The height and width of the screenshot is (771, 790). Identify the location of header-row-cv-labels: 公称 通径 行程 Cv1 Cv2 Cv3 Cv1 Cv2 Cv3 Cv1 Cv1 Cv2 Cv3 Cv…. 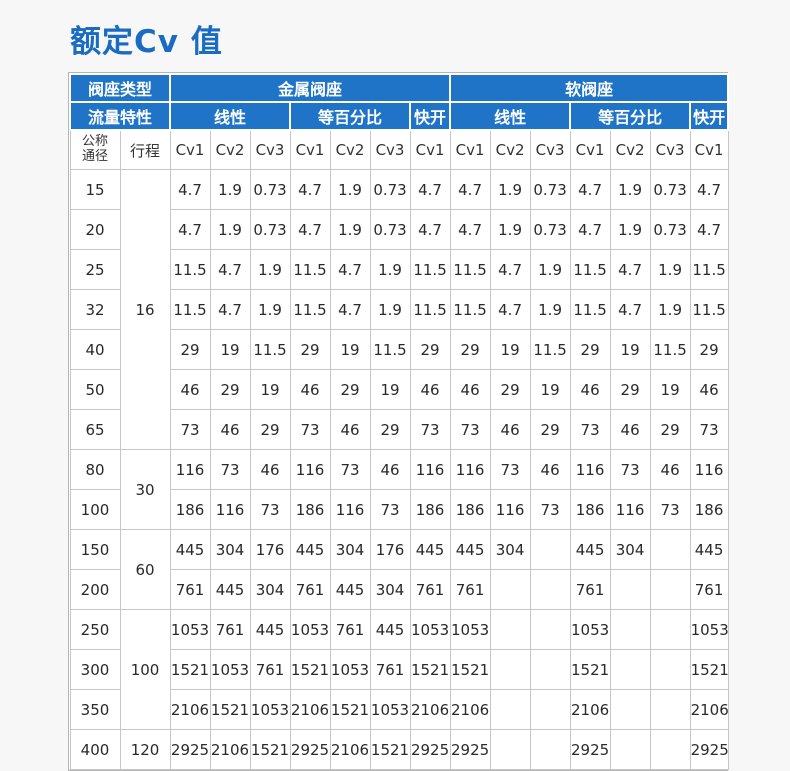
(399, 149).